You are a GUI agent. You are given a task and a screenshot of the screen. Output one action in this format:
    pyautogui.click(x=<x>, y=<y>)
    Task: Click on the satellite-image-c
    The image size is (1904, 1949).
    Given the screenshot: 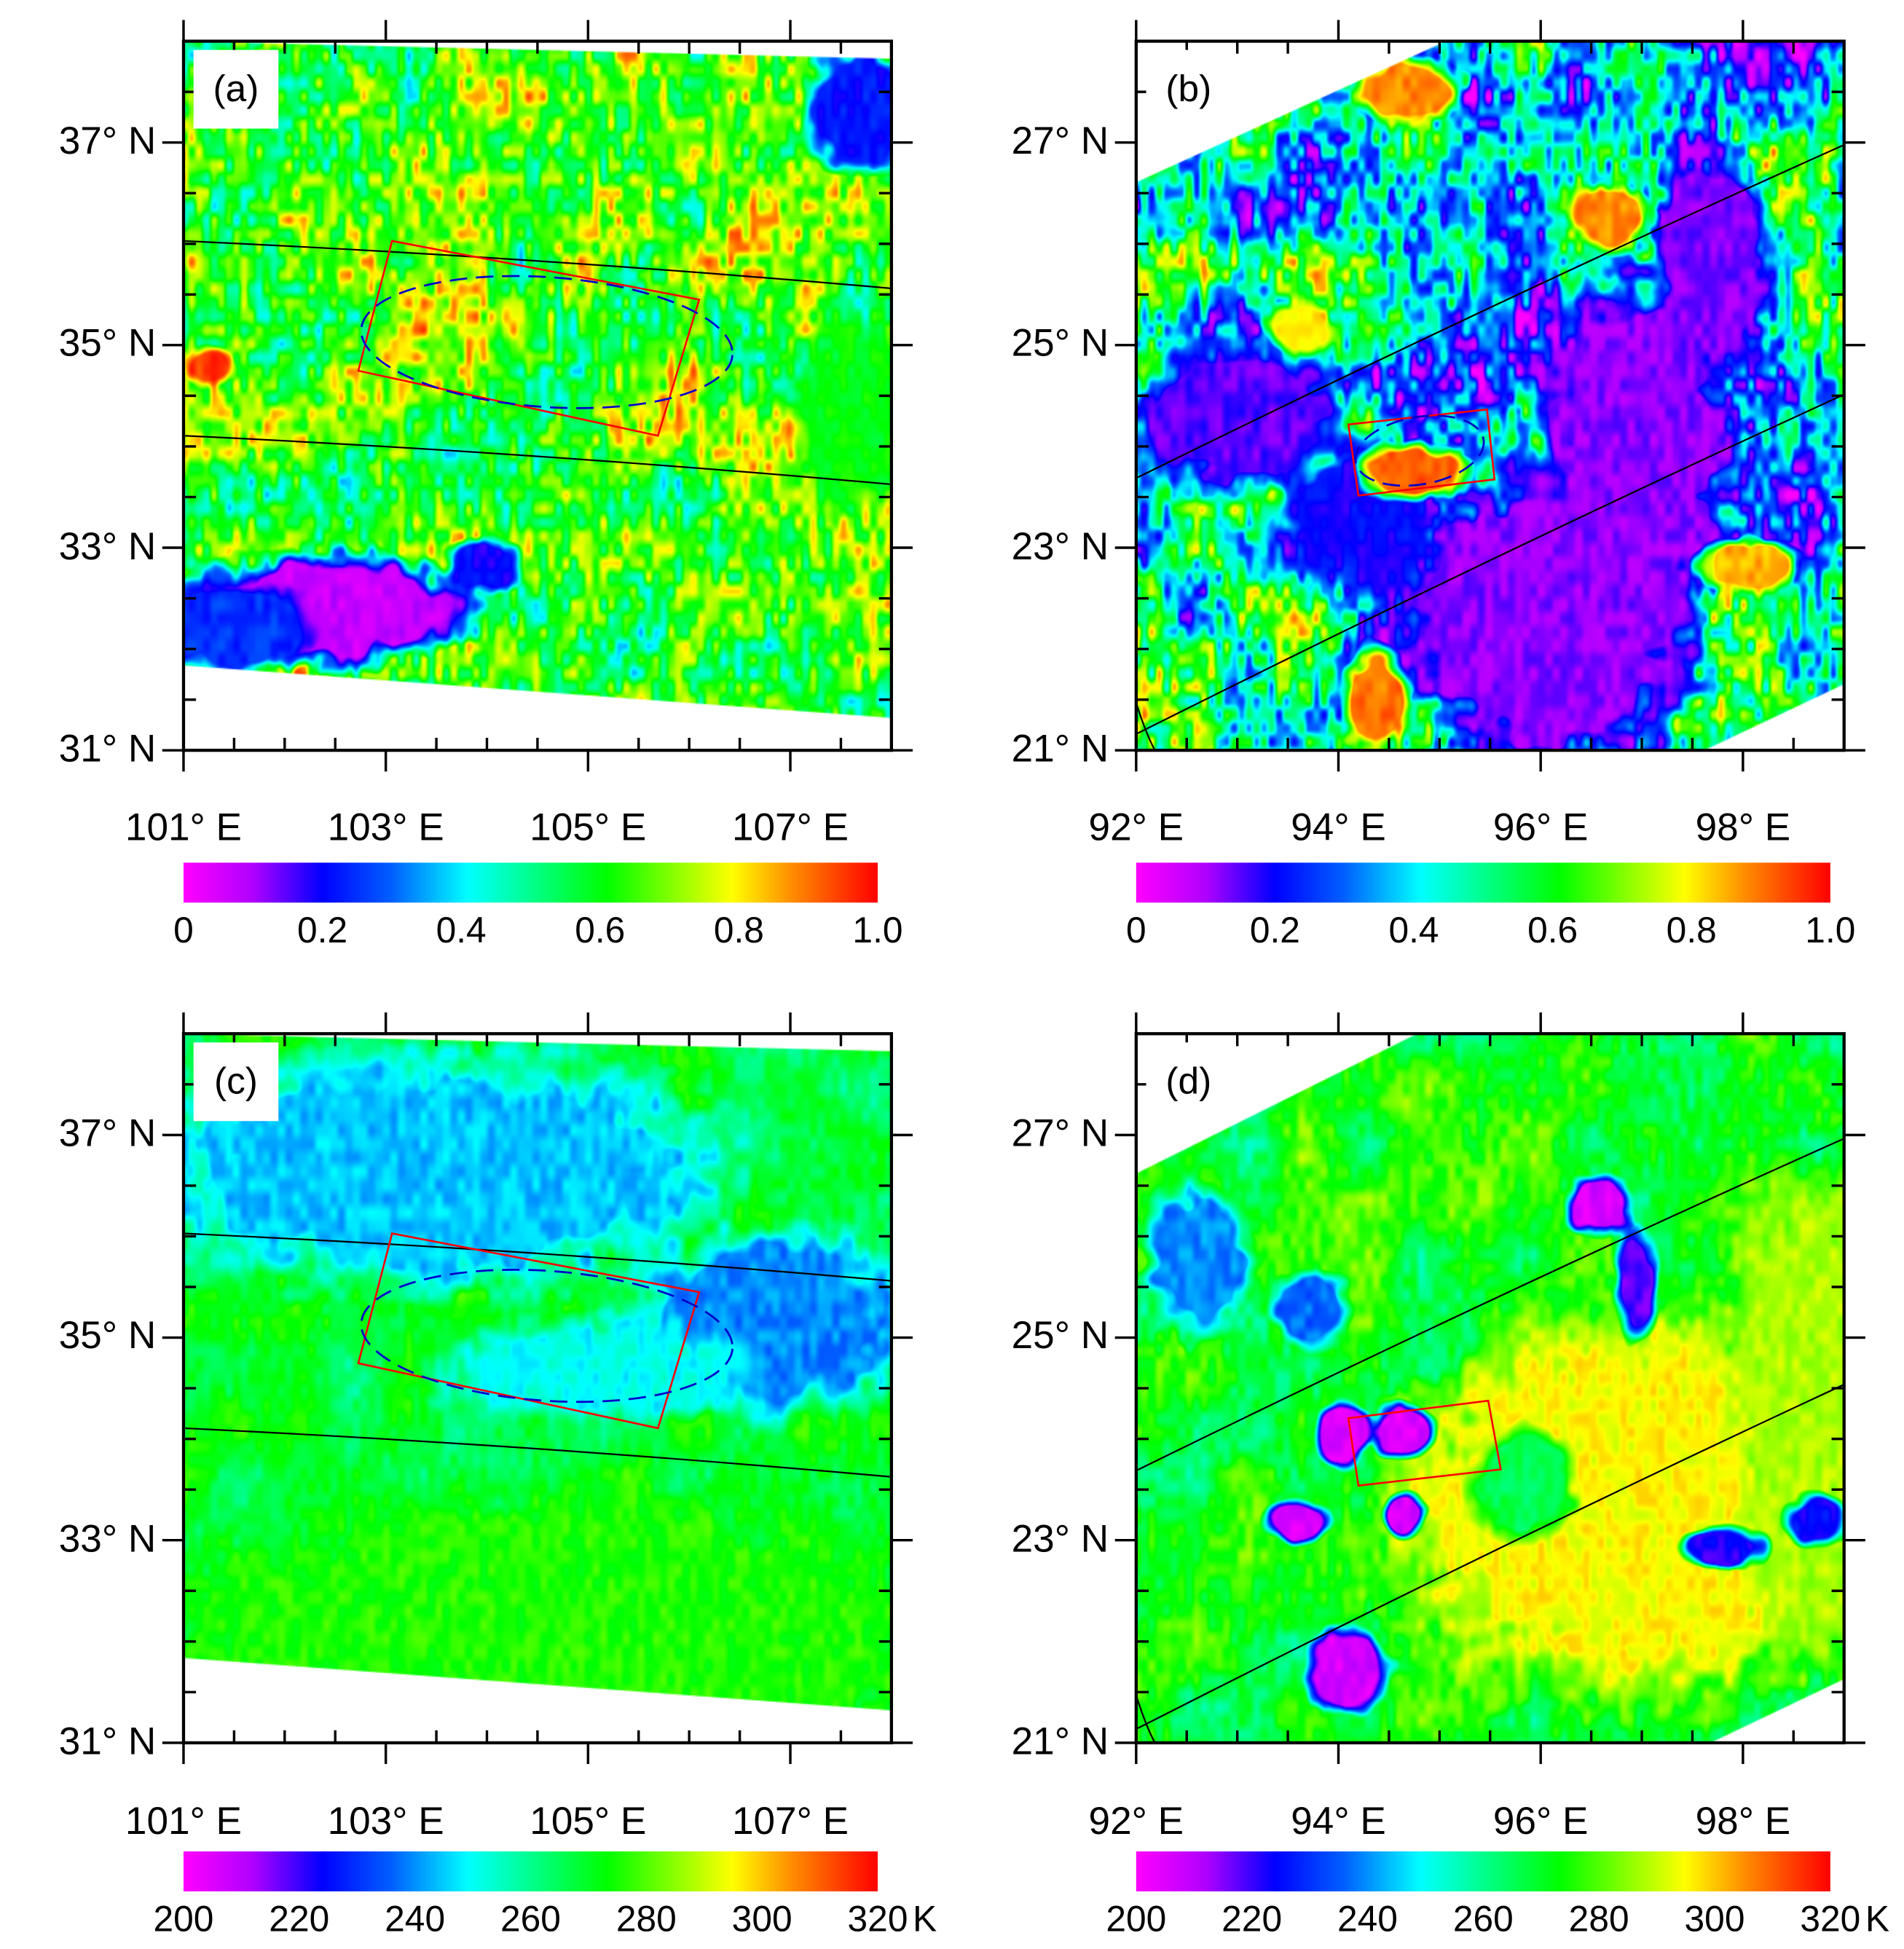 What is the action you would take?
    pyautogui.click(x=537, y=1388)
    